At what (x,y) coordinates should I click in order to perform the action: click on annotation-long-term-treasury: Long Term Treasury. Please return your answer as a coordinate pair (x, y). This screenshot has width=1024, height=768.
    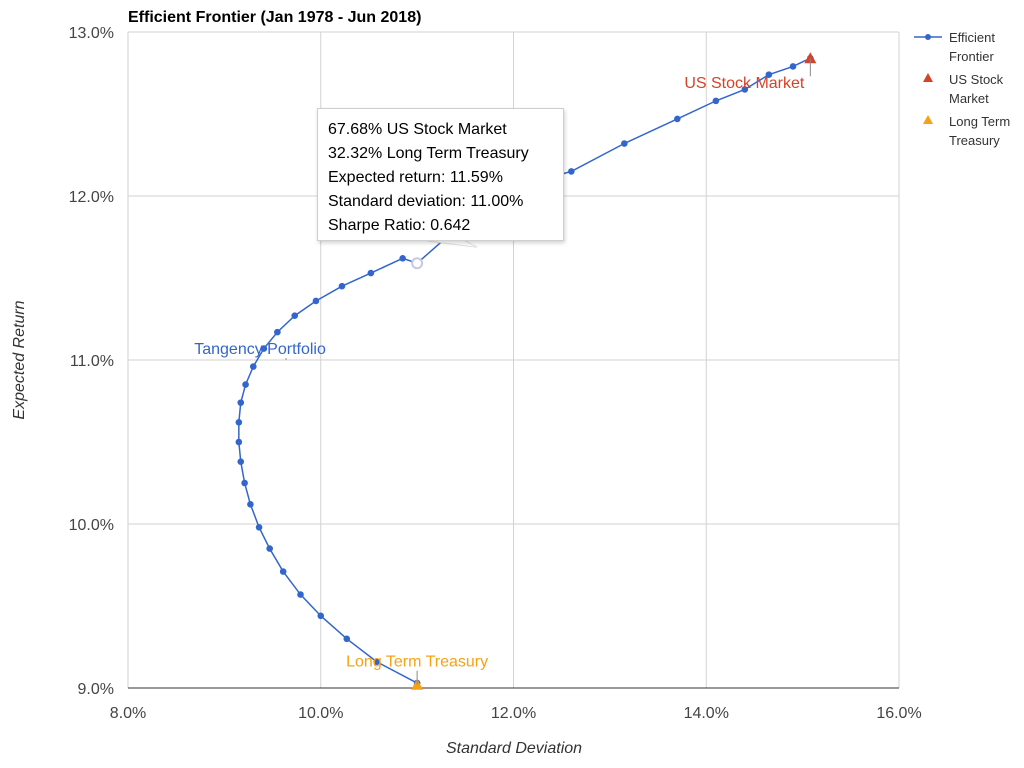
    Looking at the image, I should click on (417, 662).